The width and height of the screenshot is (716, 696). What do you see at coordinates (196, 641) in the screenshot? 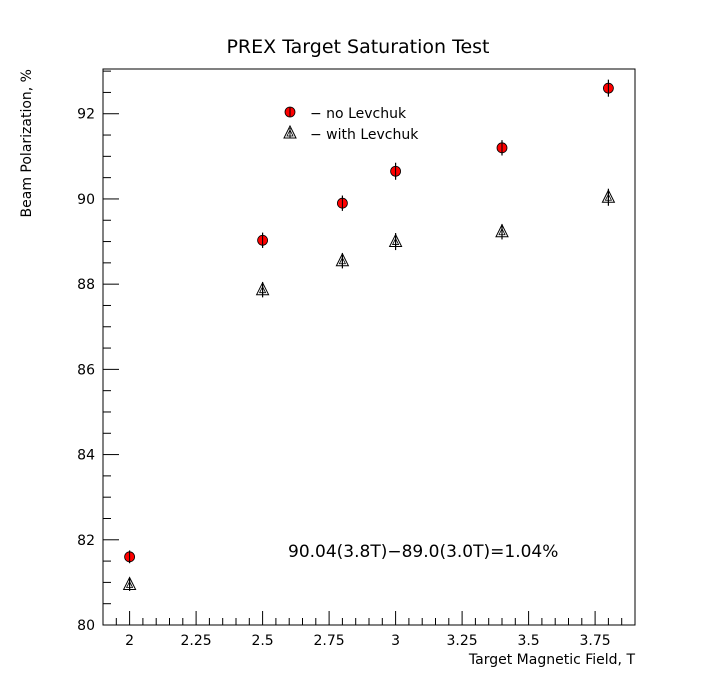
I see `x-tick-label: 2.25` at bounding box center [196, 641].